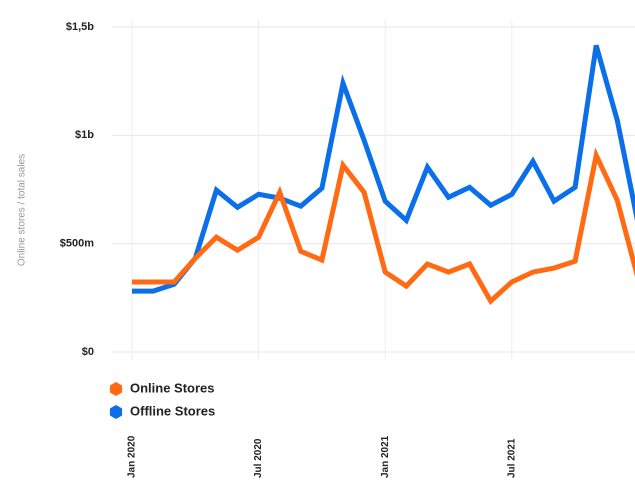 This screenshot has width=635, height=480. I want to click on x-tick-label: Jan 2021, so click(385, 456).